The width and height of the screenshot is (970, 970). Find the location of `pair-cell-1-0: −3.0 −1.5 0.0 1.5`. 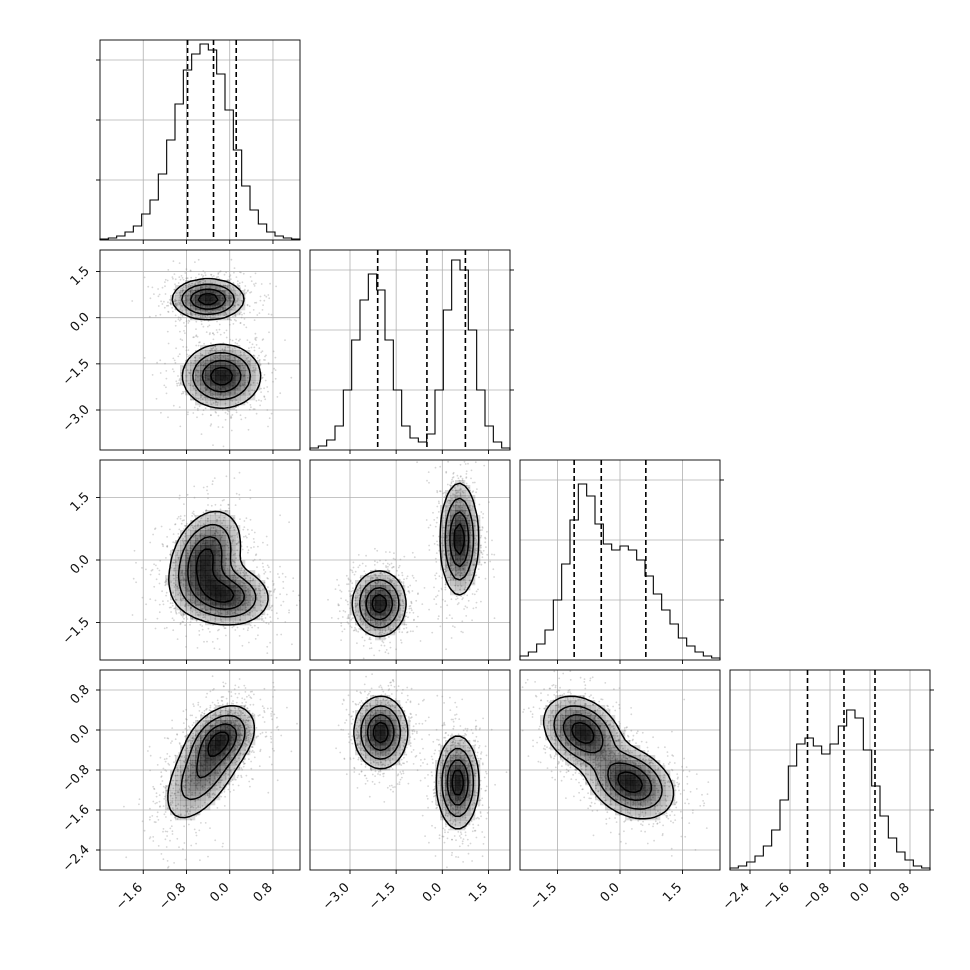

pair-cell-1-0: −3.0 −1.5 0.0 1.5 is located at coordinates (180, 351).